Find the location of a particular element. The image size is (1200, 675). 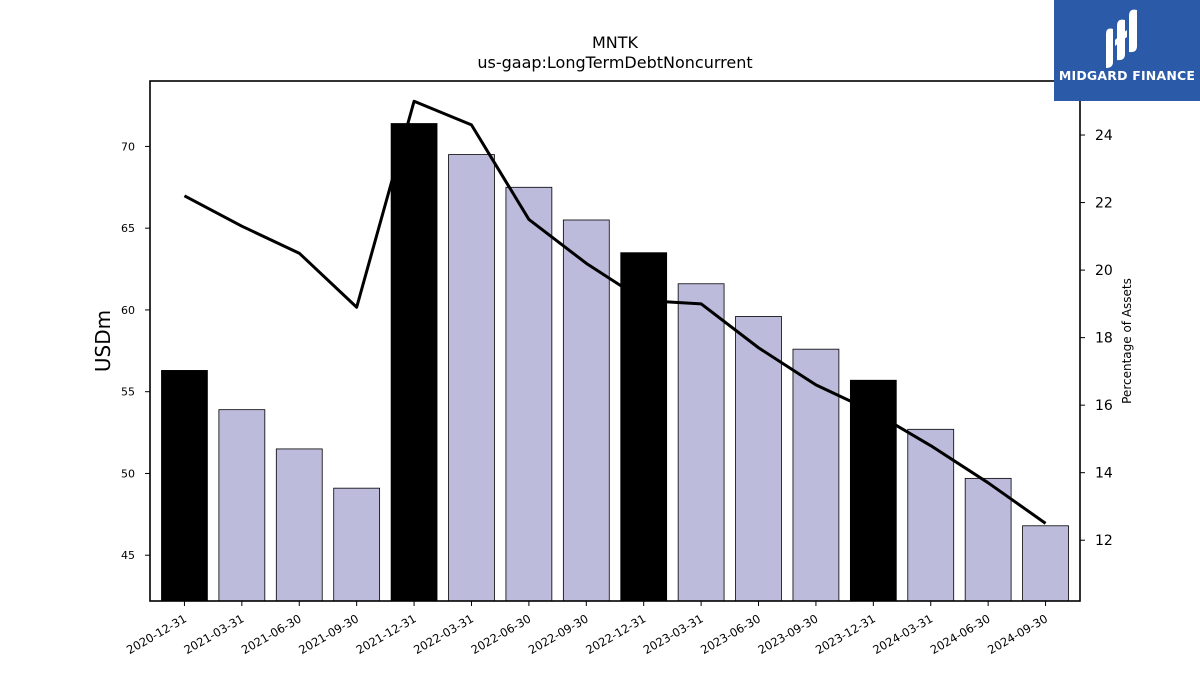

y-tick-label: 50 is located at coordinates (128, 473).